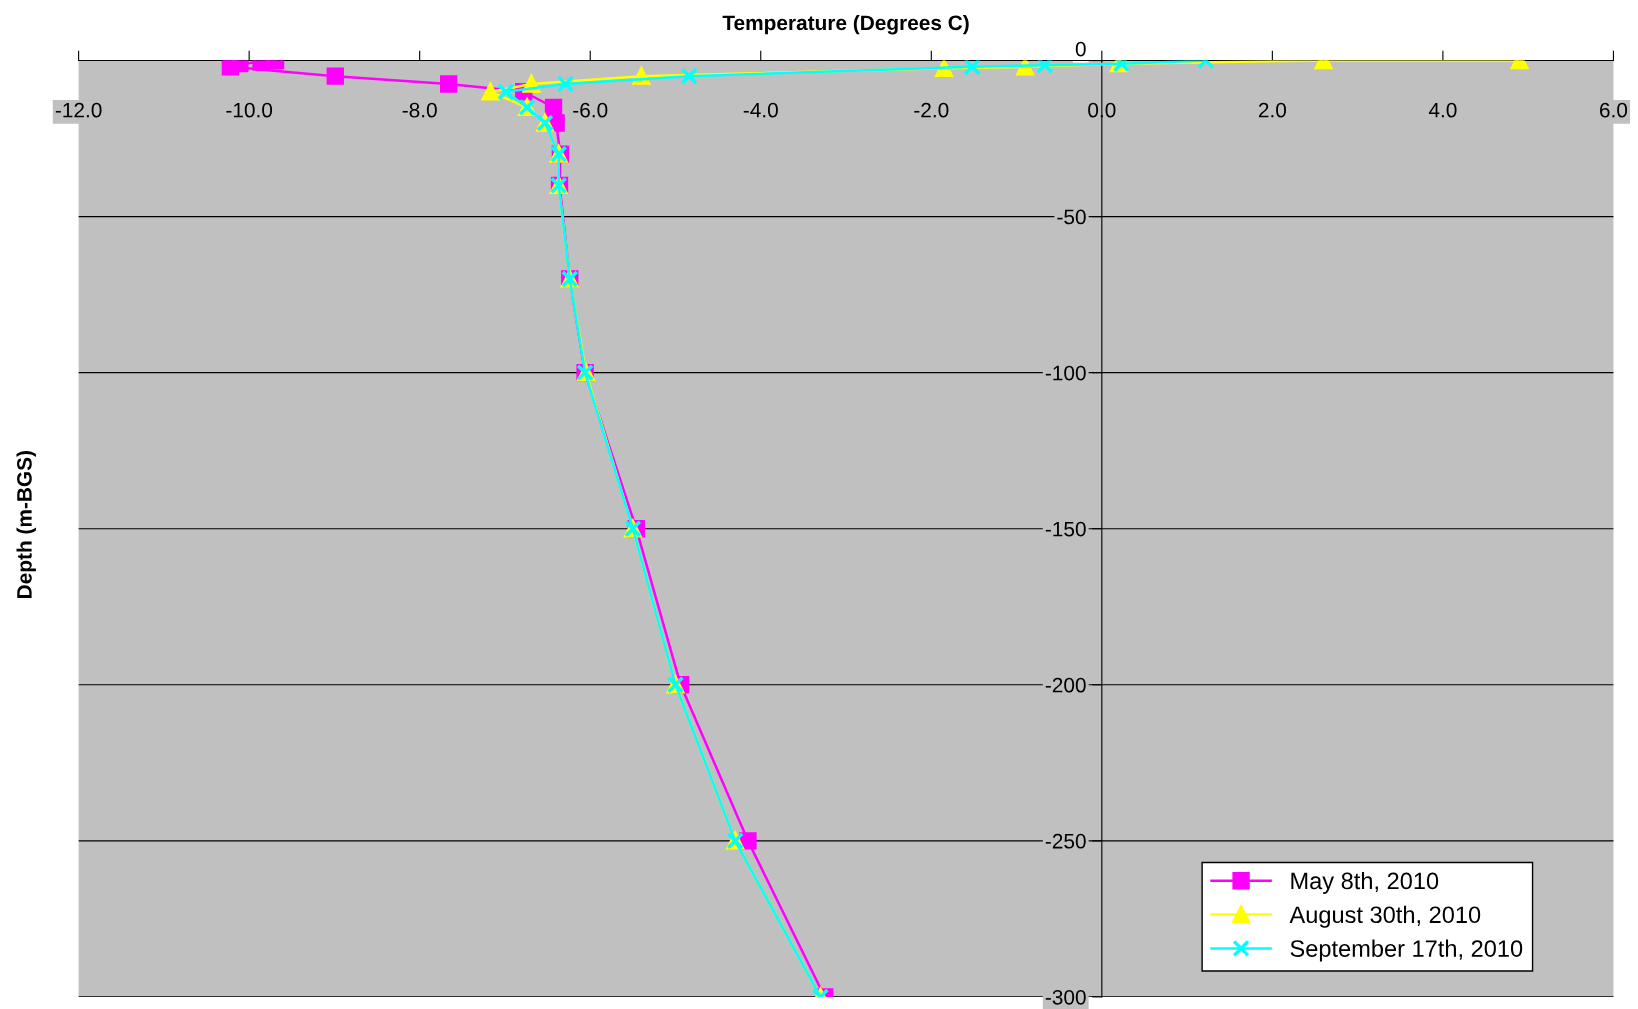 The image size is (1638, 1009). I want to click on x-tick-label: 2.0, so click(1272, 110).